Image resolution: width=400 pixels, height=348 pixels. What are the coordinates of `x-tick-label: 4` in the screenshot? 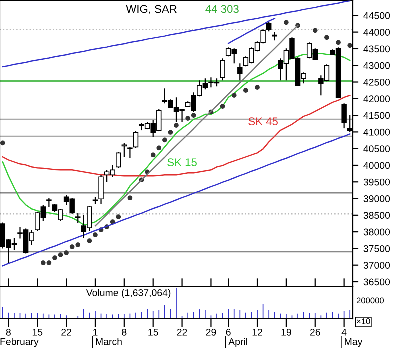 It's located at (344, 332).